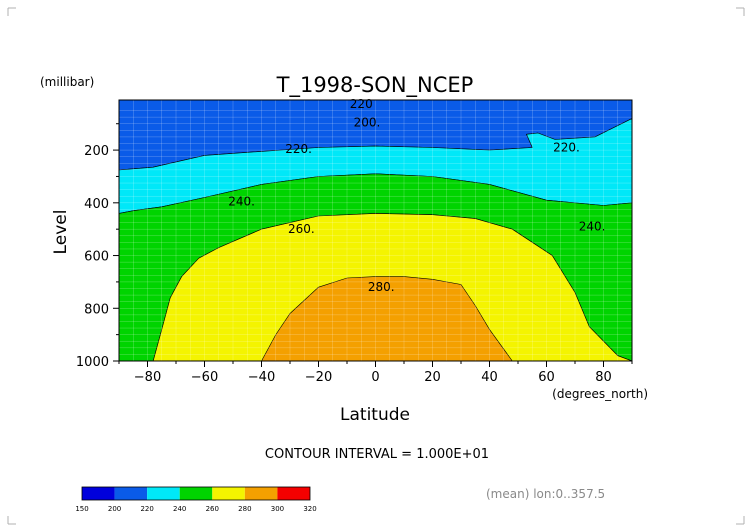  What do you see at coordinates (96, 151) in the screenshot?
I see `y-tick-label: 200` at bounding box center [96, 151].